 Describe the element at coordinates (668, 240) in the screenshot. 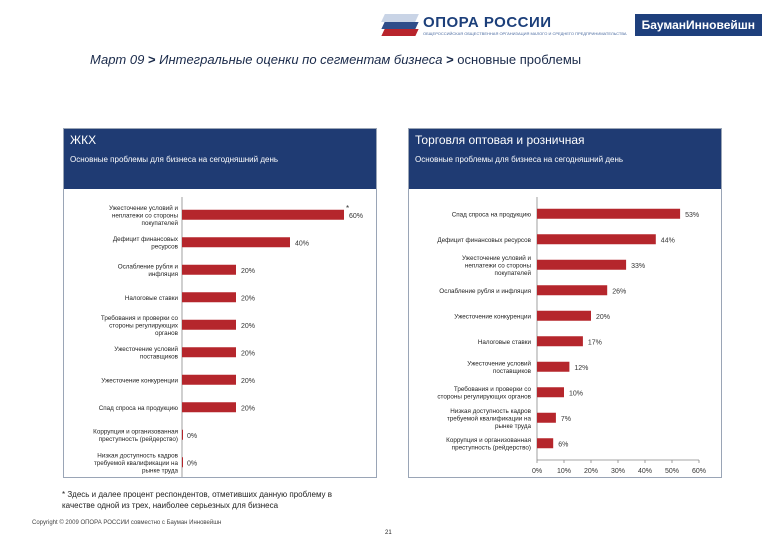

I see `data-label: 44%` at that location.